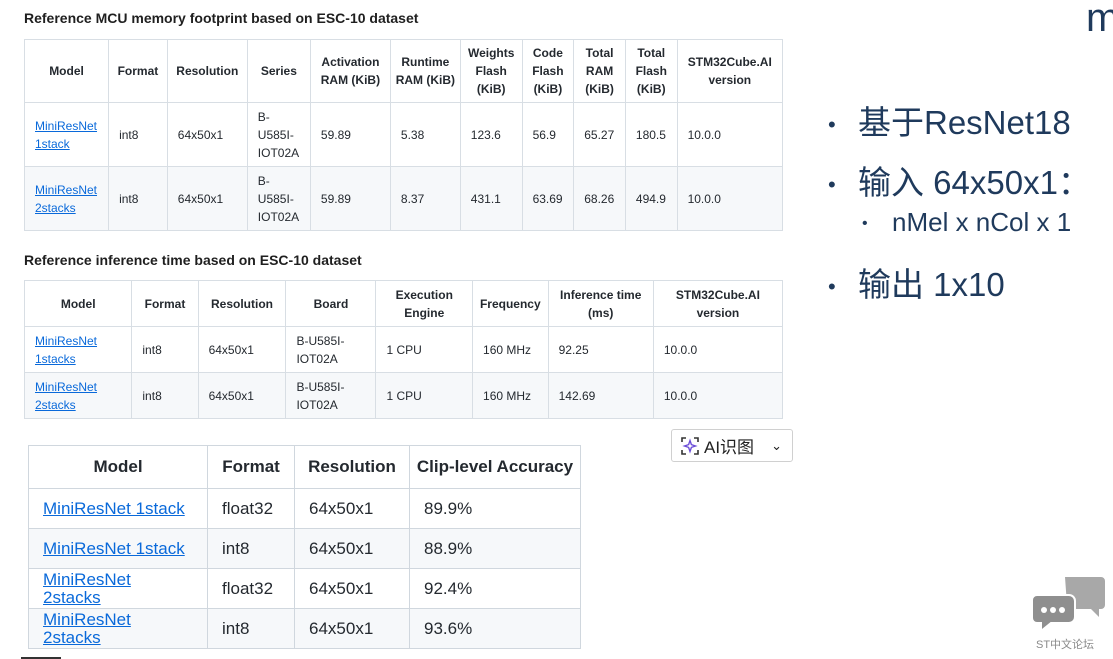 This screenshot has width=1113, height=659. Describe the element at coordinates (1065, 645) in the screenshot. I see `forum-logo-text: ST中文论坛` at that location.